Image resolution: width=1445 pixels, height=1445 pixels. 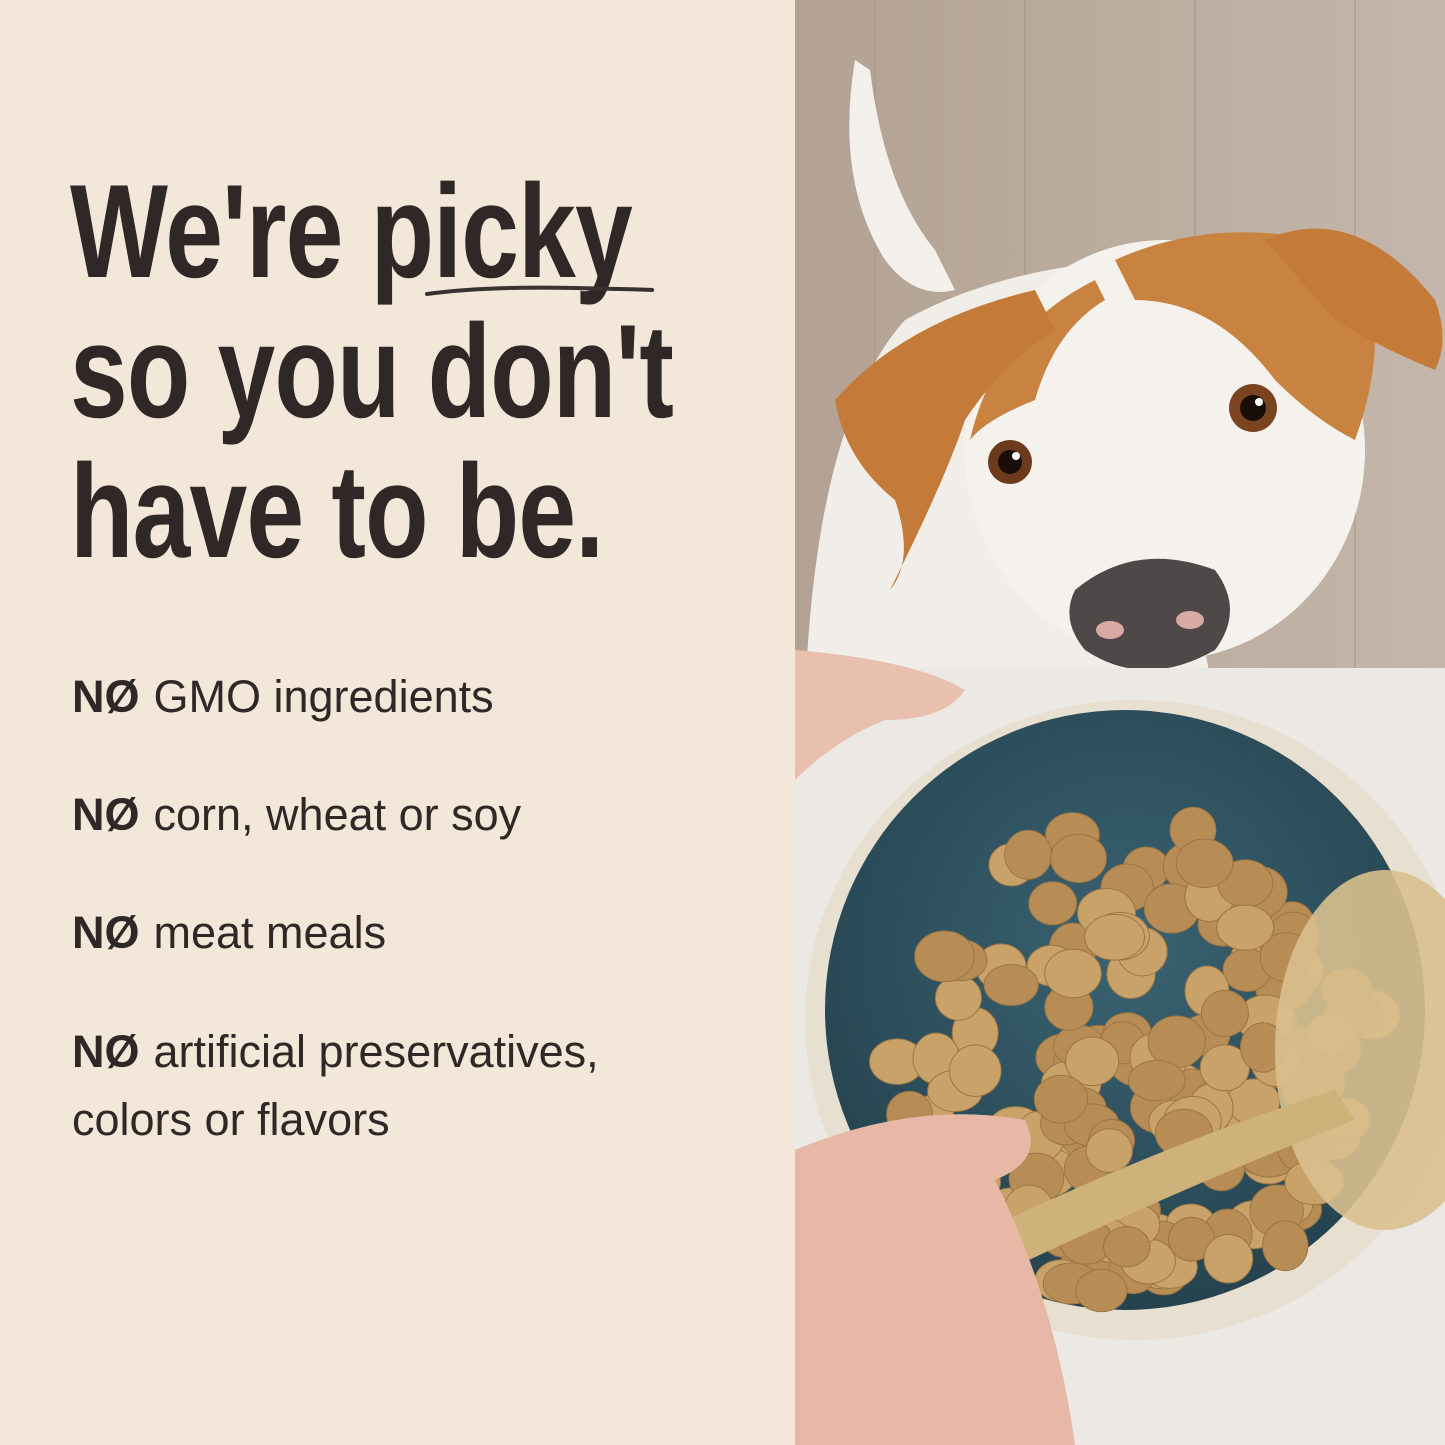 What do you see at coordinates (372, 372) in the screenshot?
I see `headline-line-2: so you don't` at bounding box center [372, 372].